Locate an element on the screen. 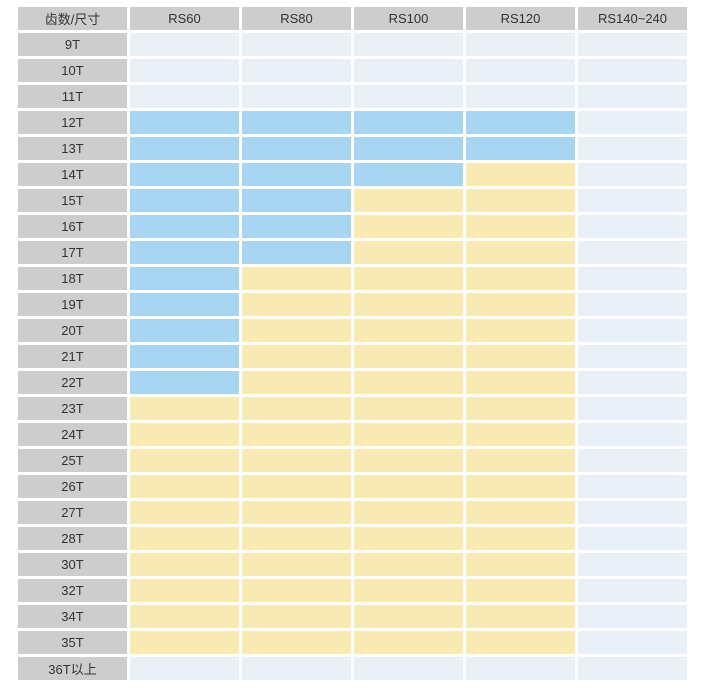 This screenshot has height=691, width=703. table-row: 11T is located at coordinates (352, 96).